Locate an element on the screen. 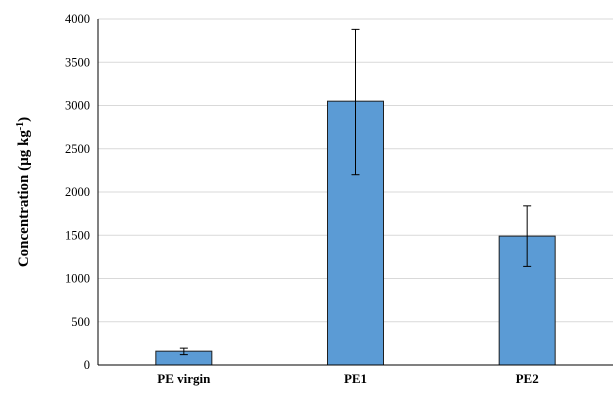  y-axis-title-main: Concentration (µg kg is located at coordinates (24, 198).